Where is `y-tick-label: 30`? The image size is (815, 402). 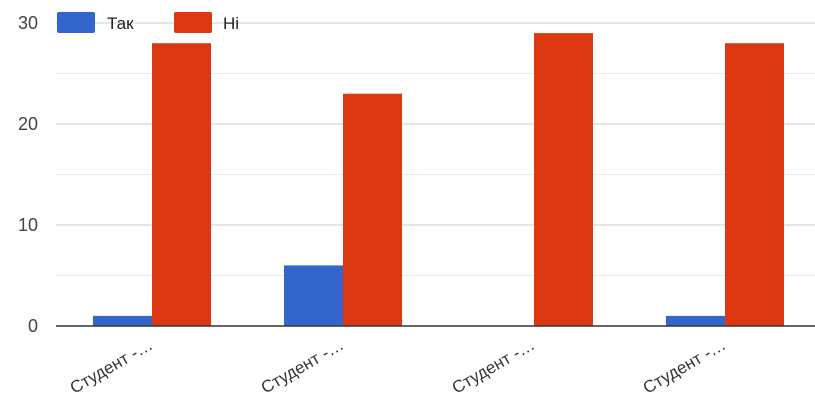 y-tick-label: 30 is located at coordinates (28, 23).